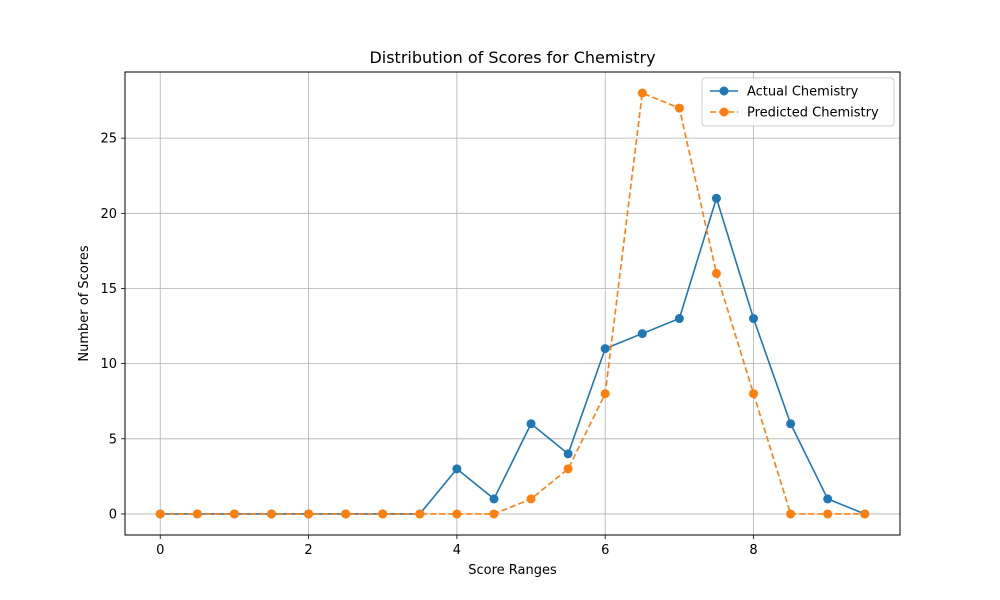  I want to click on x-tick-label: 8, so click(753, 550).